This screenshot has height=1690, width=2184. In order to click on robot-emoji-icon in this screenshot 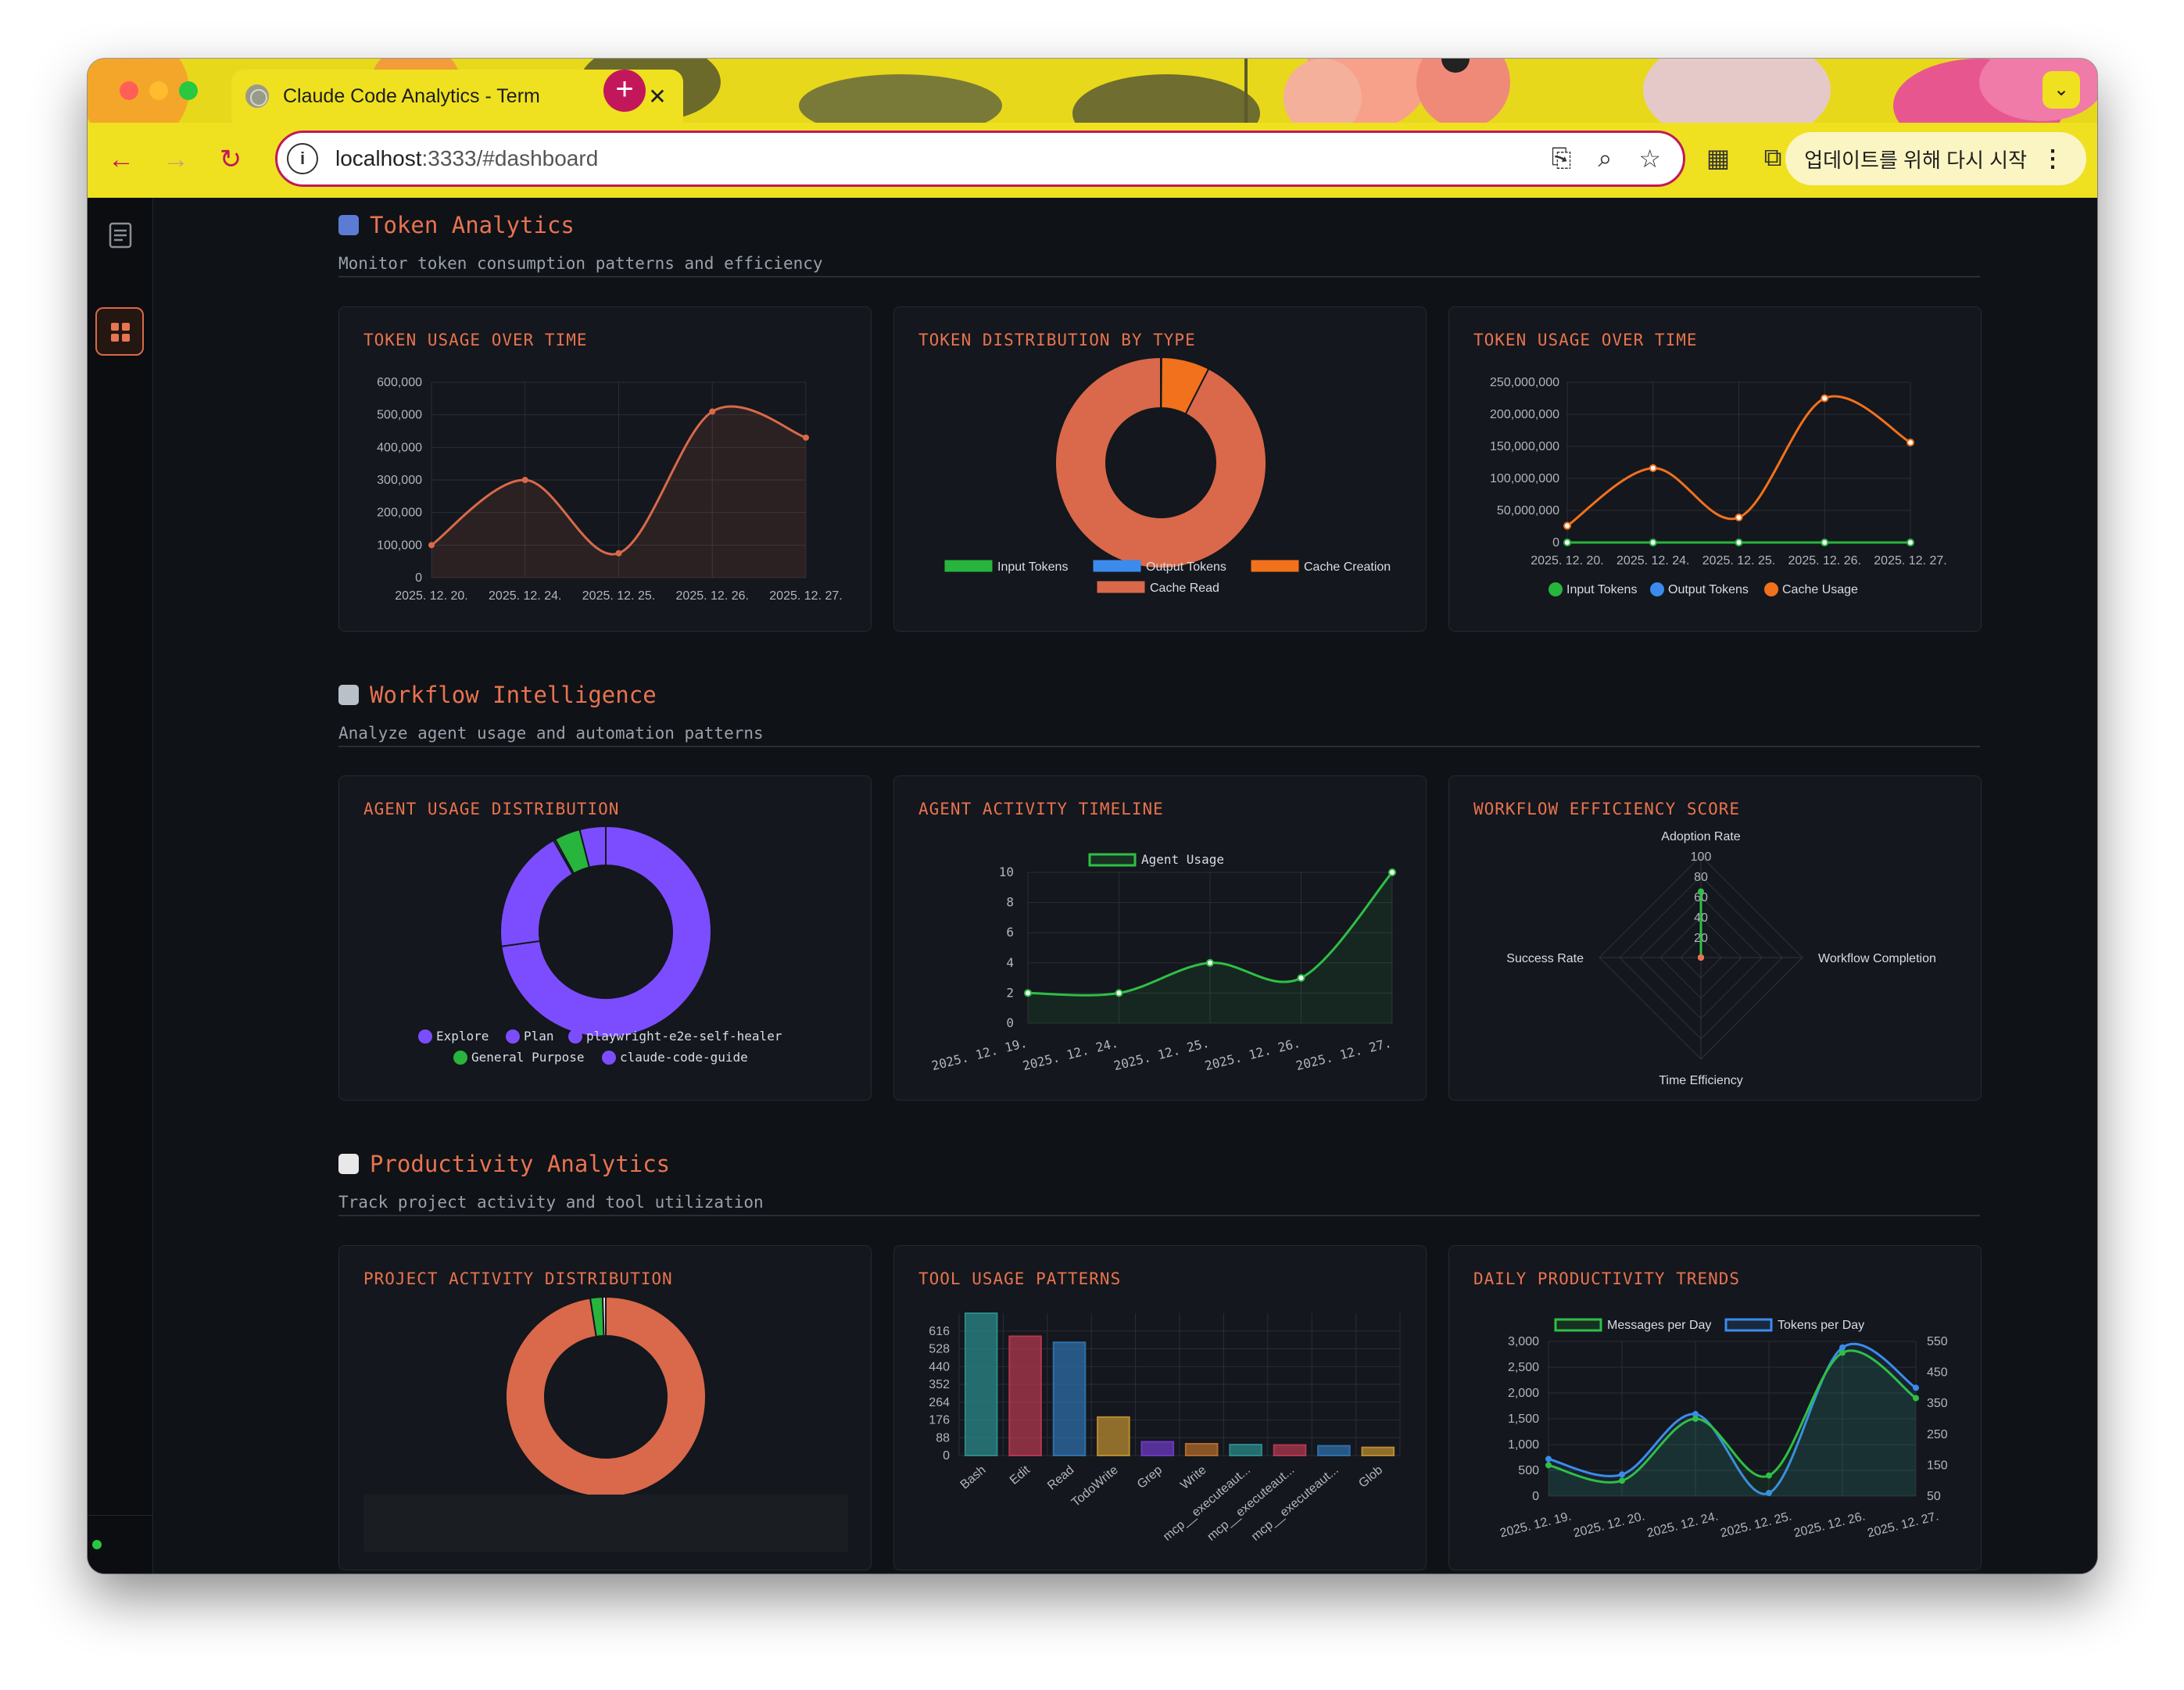, I will do `click(348, 695)`.